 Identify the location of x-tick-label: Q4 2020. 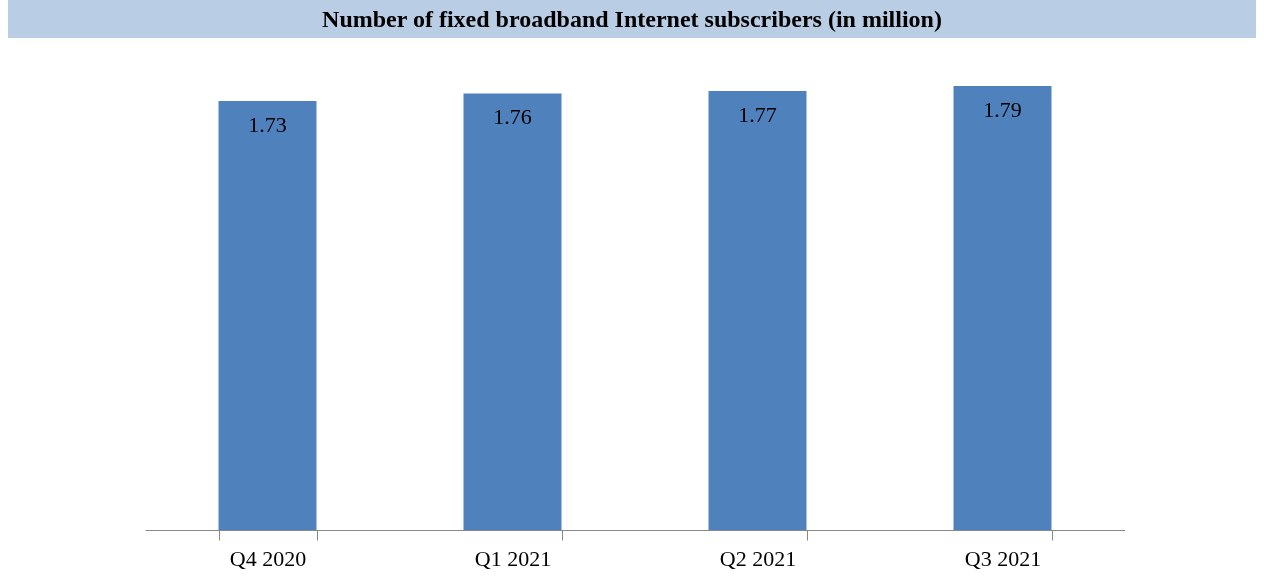
(268, 558).